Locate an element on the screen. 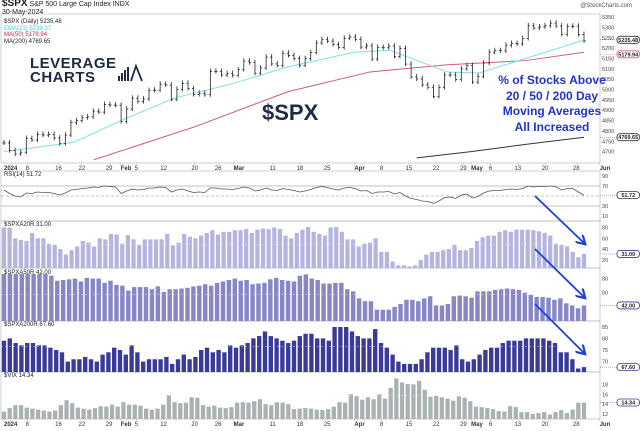 This screenshot has height=431, width=640. symbol: $SPX is located at coordinates (15, 4).